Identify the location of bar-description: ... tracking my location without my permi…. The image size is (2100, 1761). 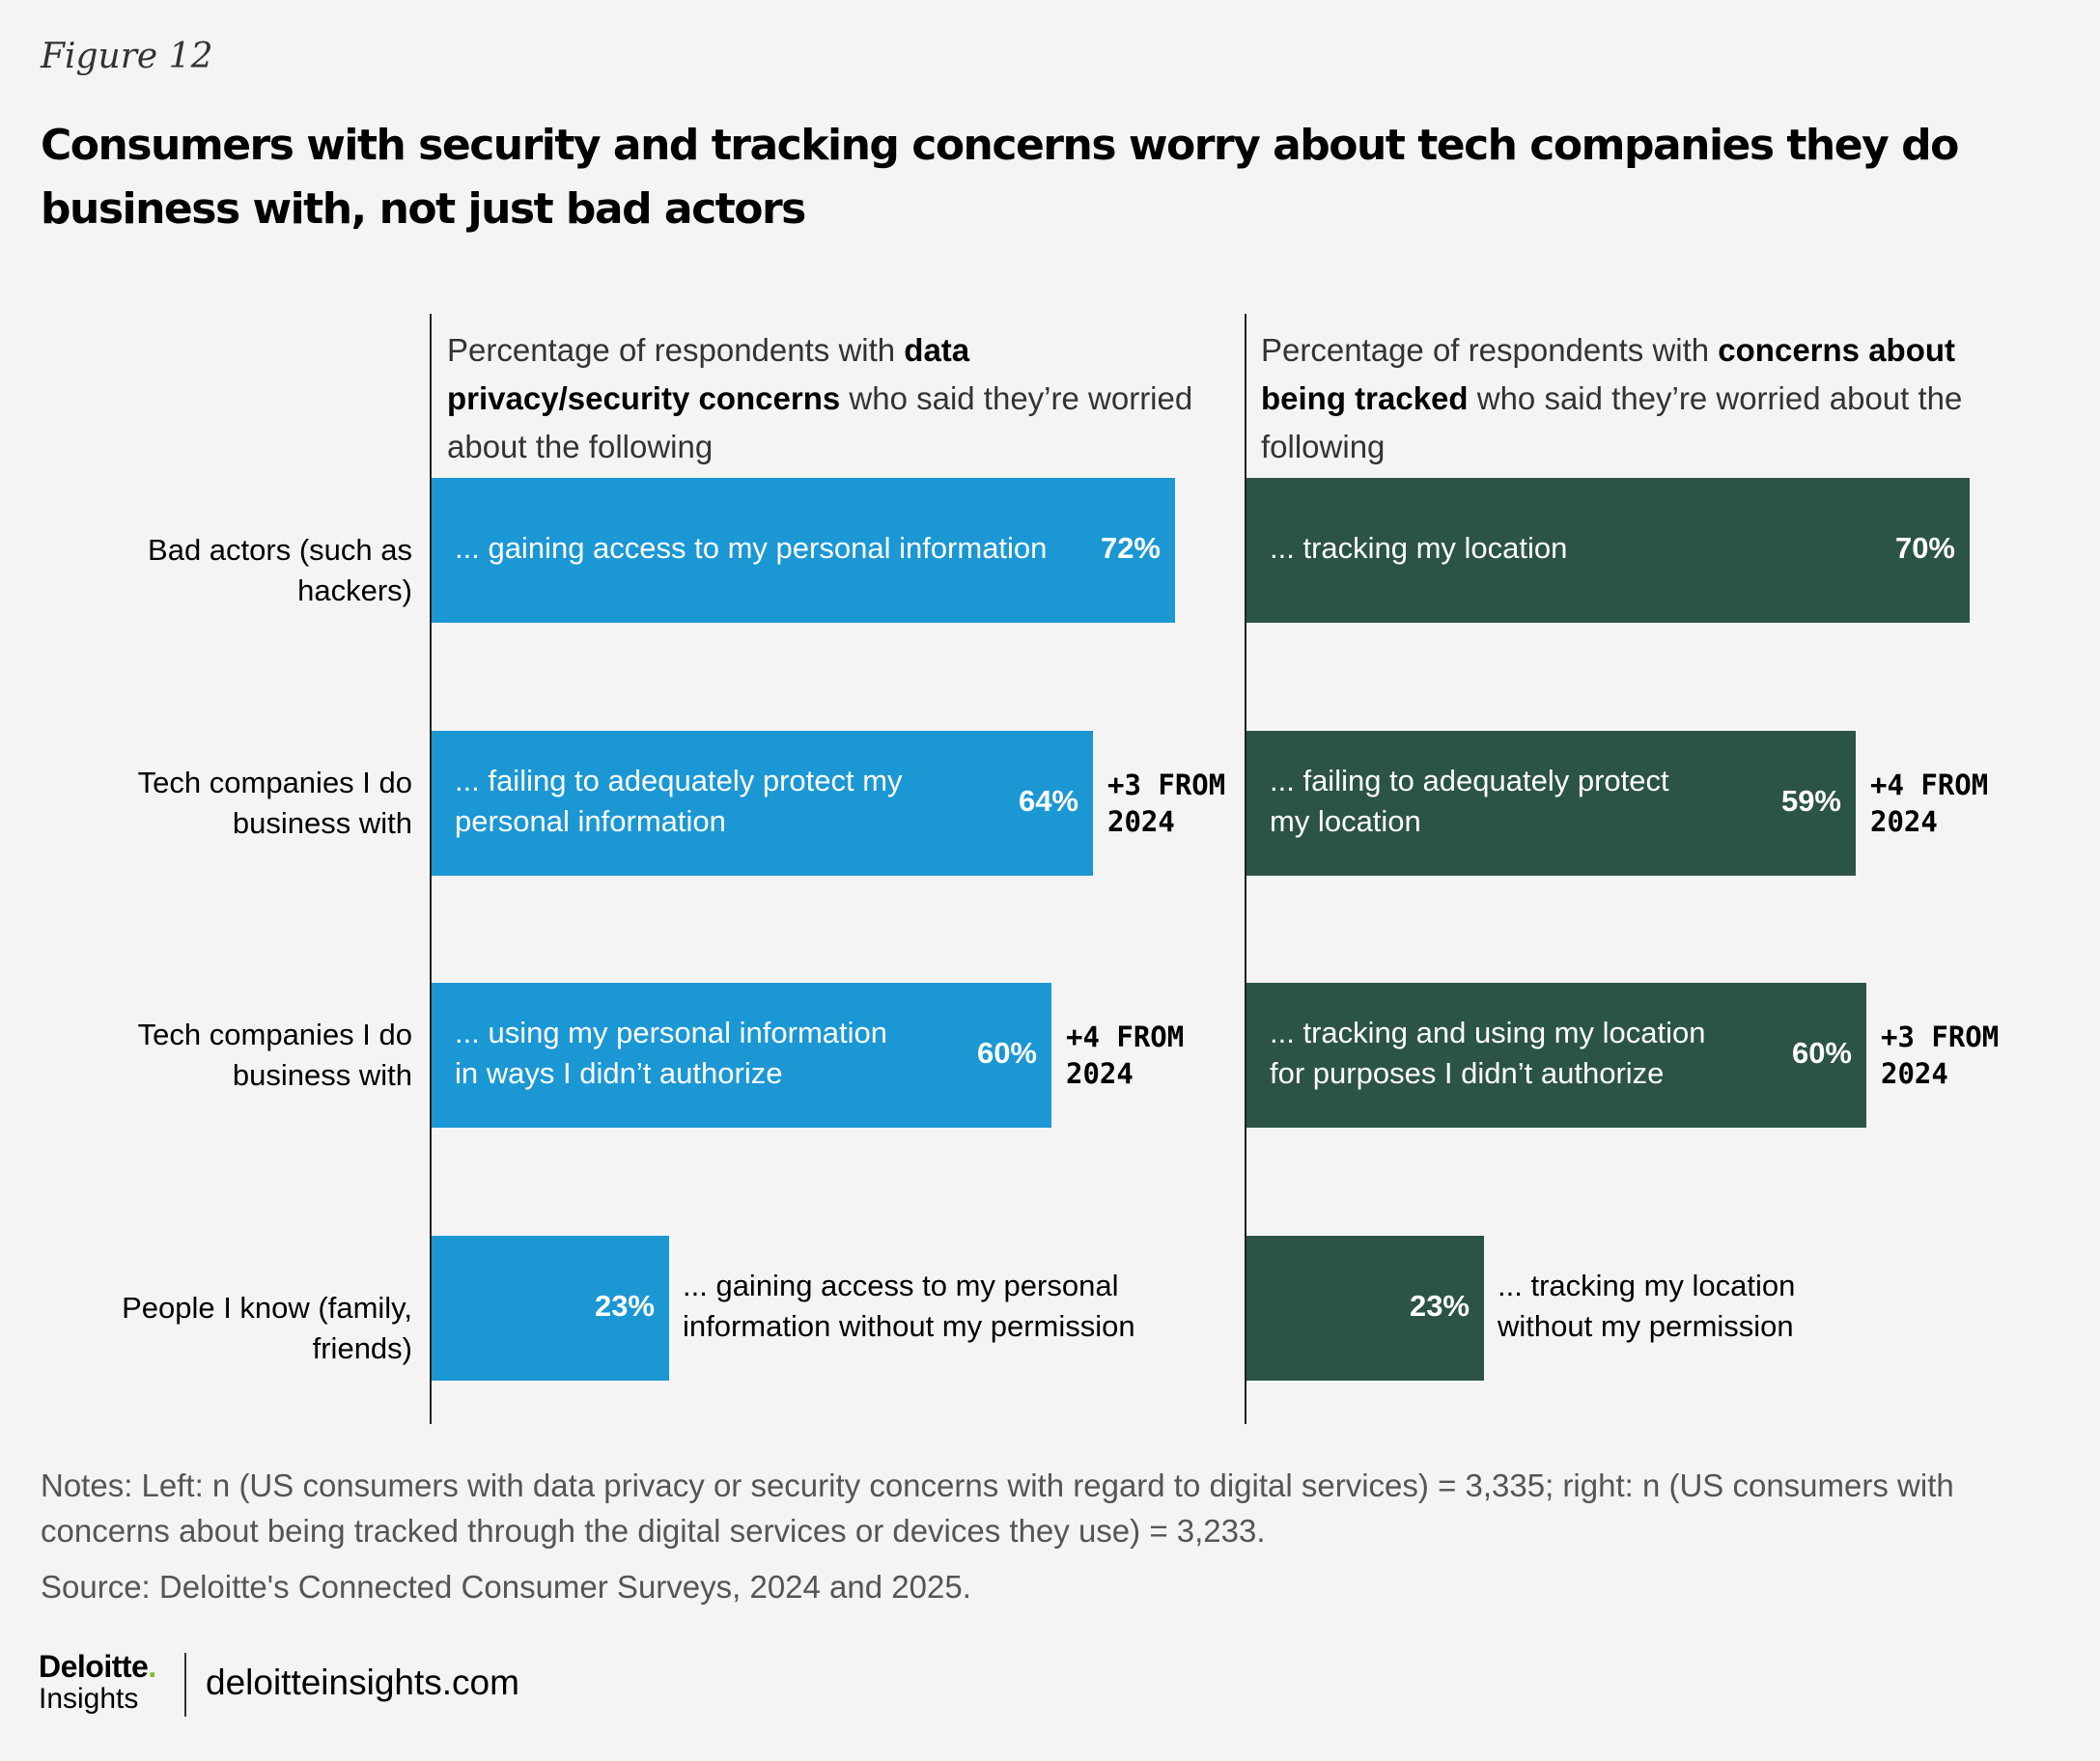
(1647, 1306).